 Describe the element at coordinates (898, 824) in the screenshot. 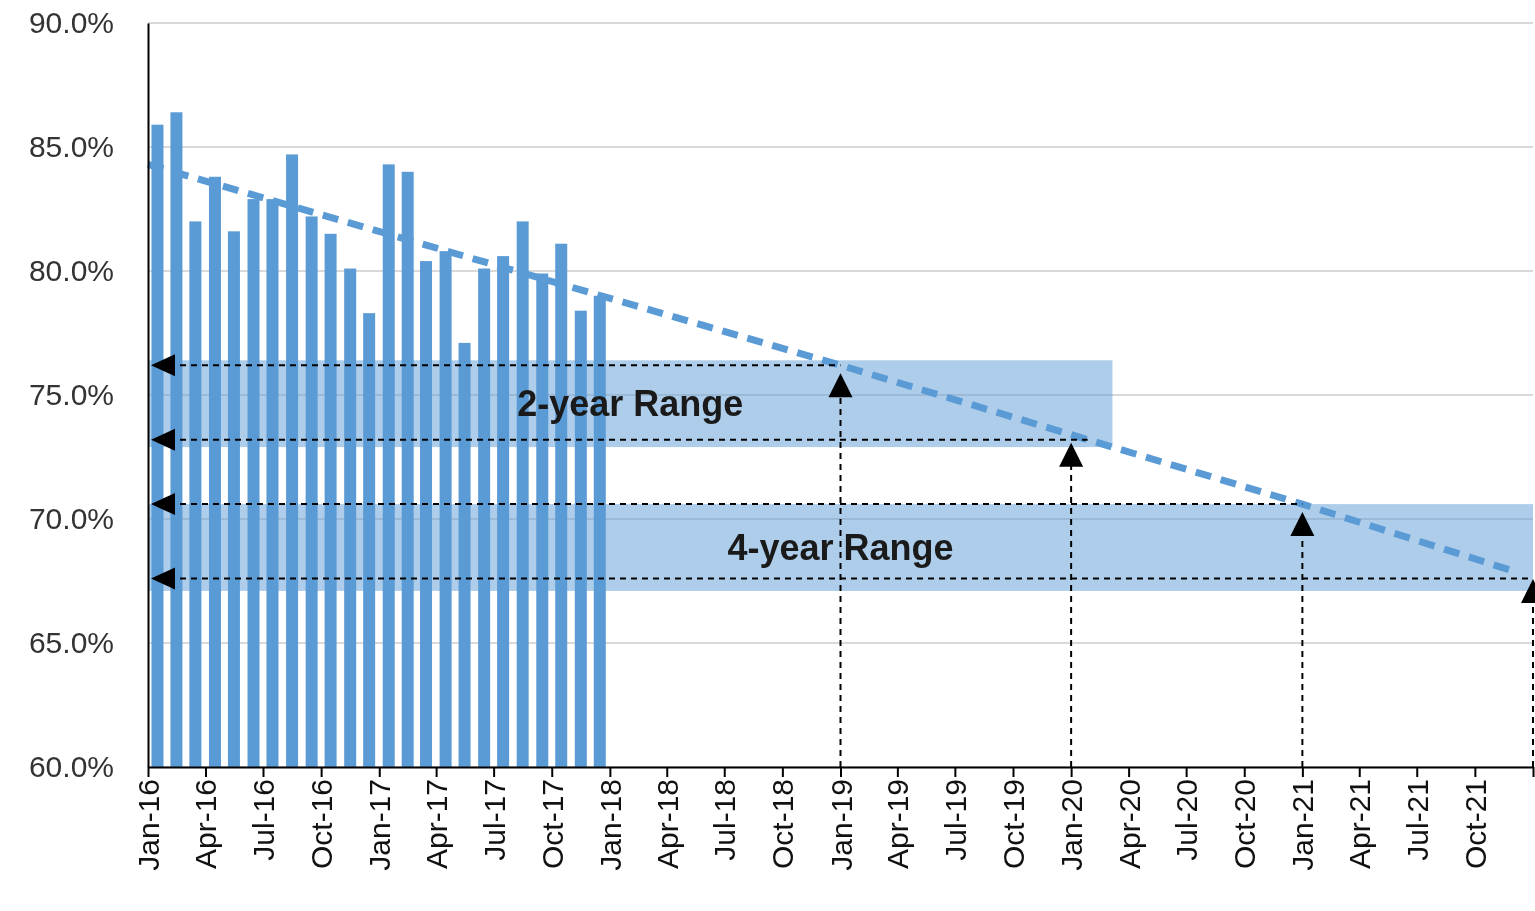

I see `x-tick-label: Apr-19` at that location.